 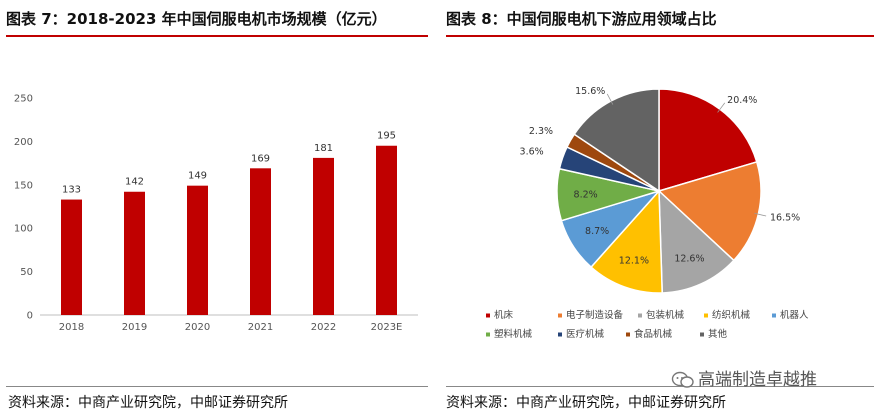 I want to click on y-tick-label: 200, so click(x=23, y=142).